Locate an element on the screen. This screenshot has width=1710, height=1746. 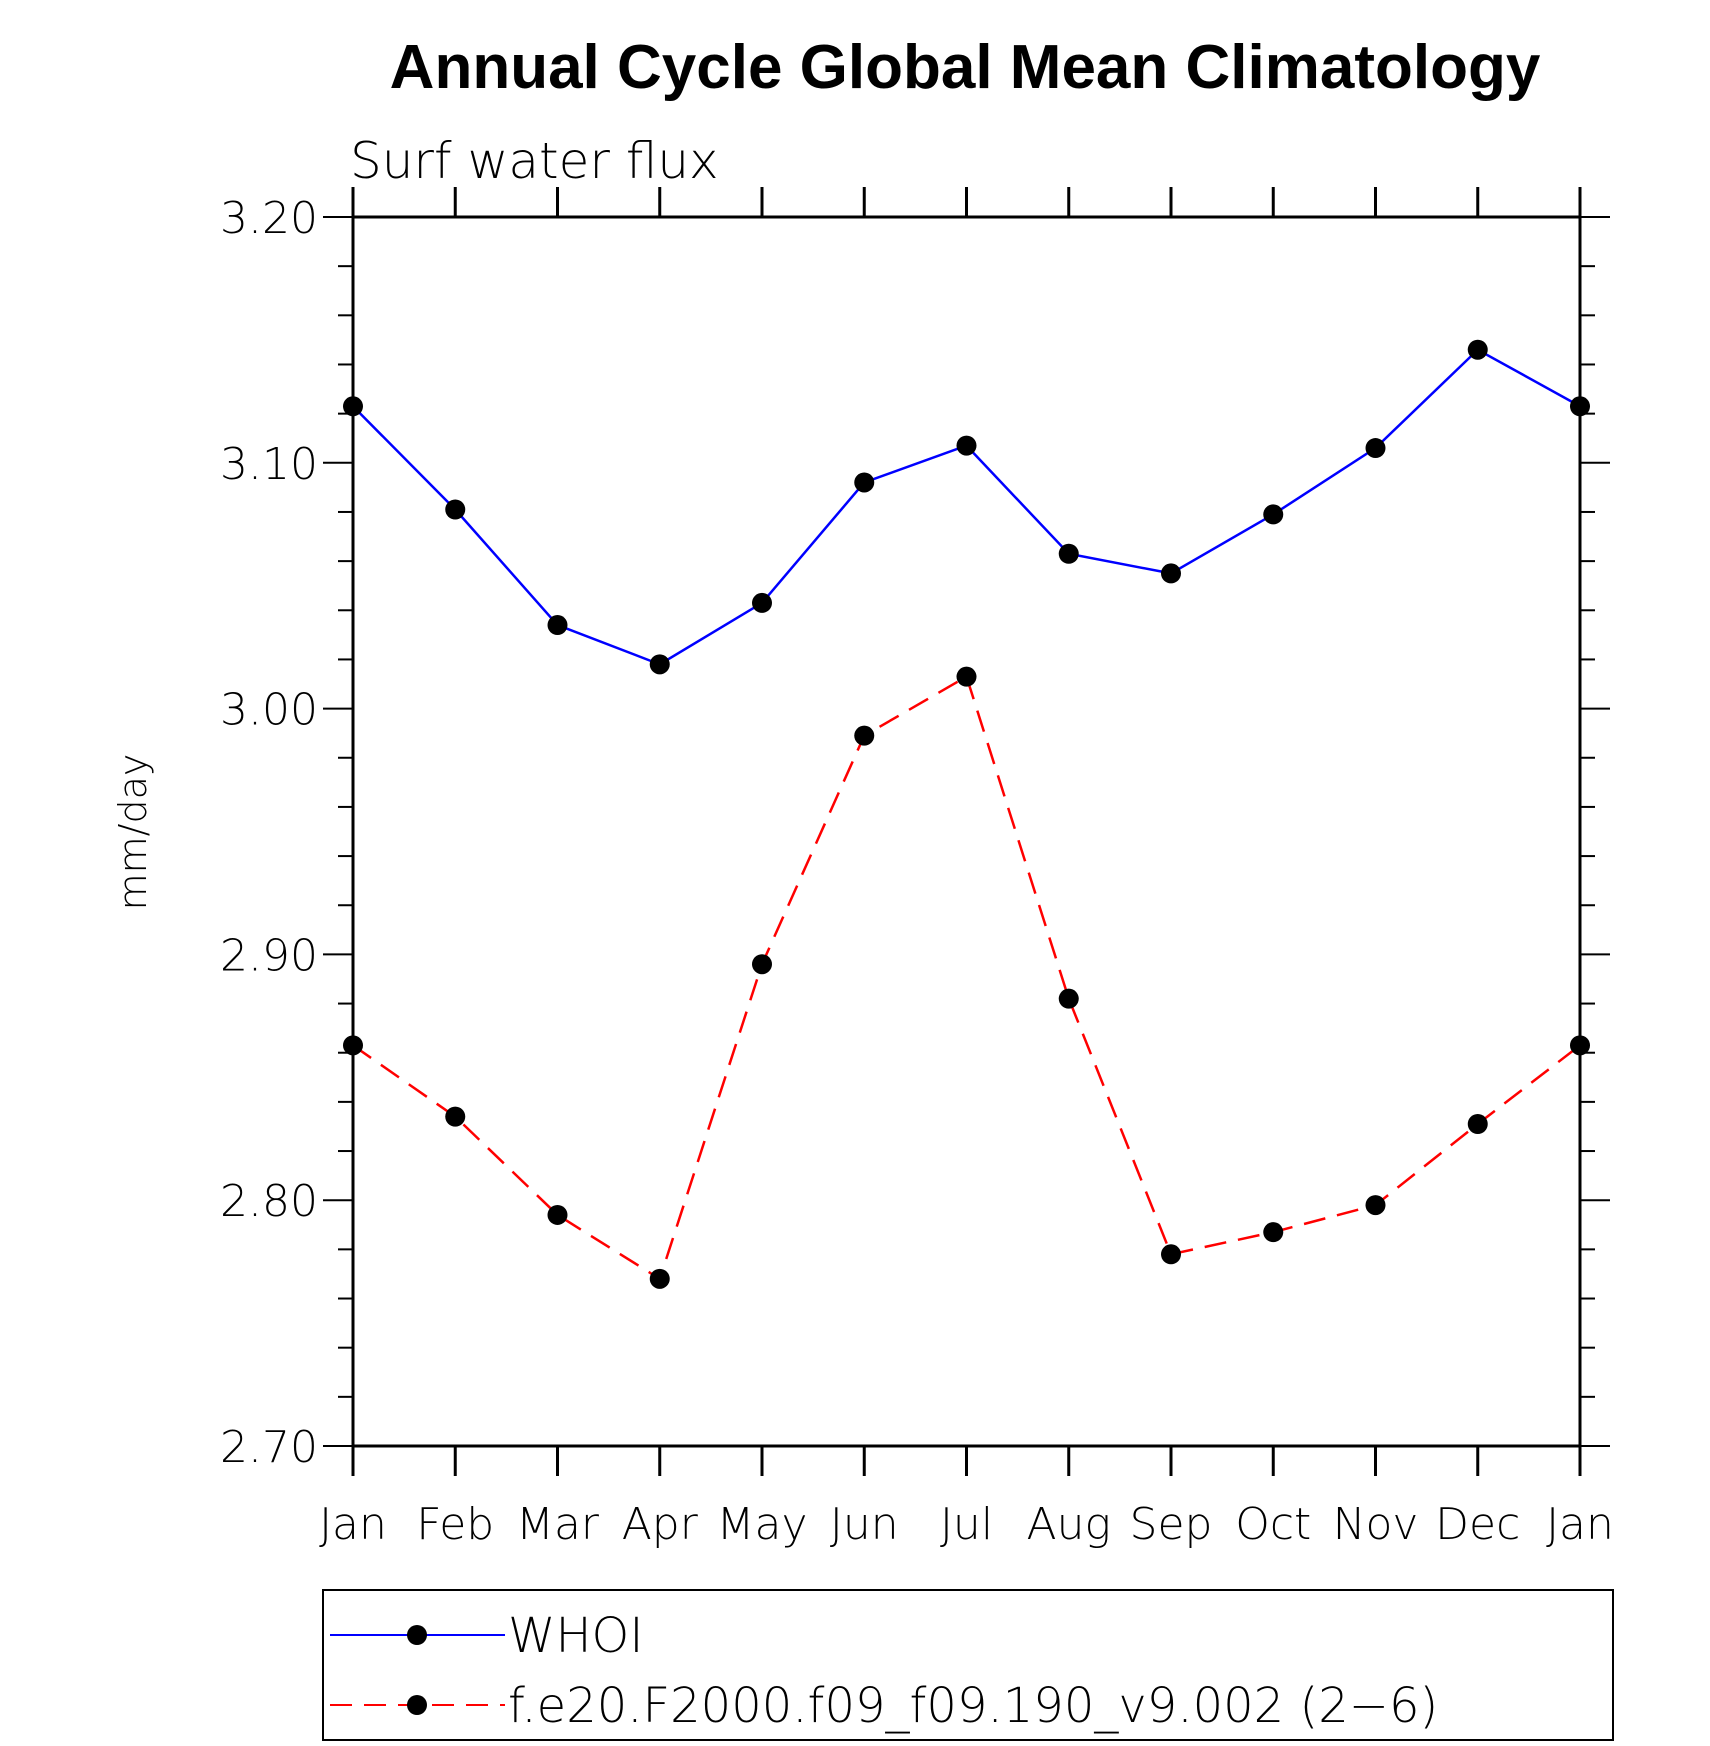
x-tick-label: May is located at coordinates (762, 1524).